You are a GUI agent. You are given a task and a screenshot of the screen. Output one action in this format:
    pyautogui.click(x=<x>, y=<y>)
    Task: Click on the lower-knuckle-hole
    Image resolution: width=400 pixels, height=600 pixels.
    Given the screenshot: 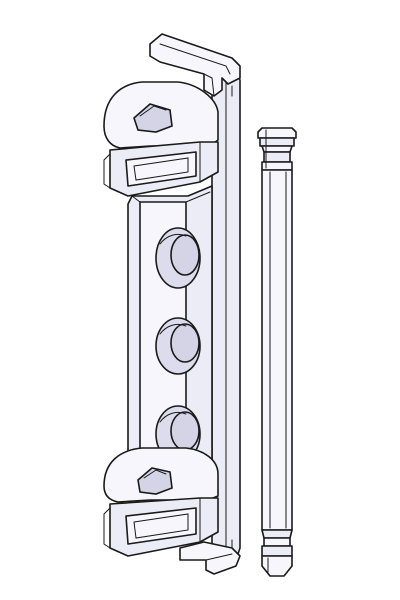 What is the action you would take?
    pyautogui.click(x=155, y=481)
    